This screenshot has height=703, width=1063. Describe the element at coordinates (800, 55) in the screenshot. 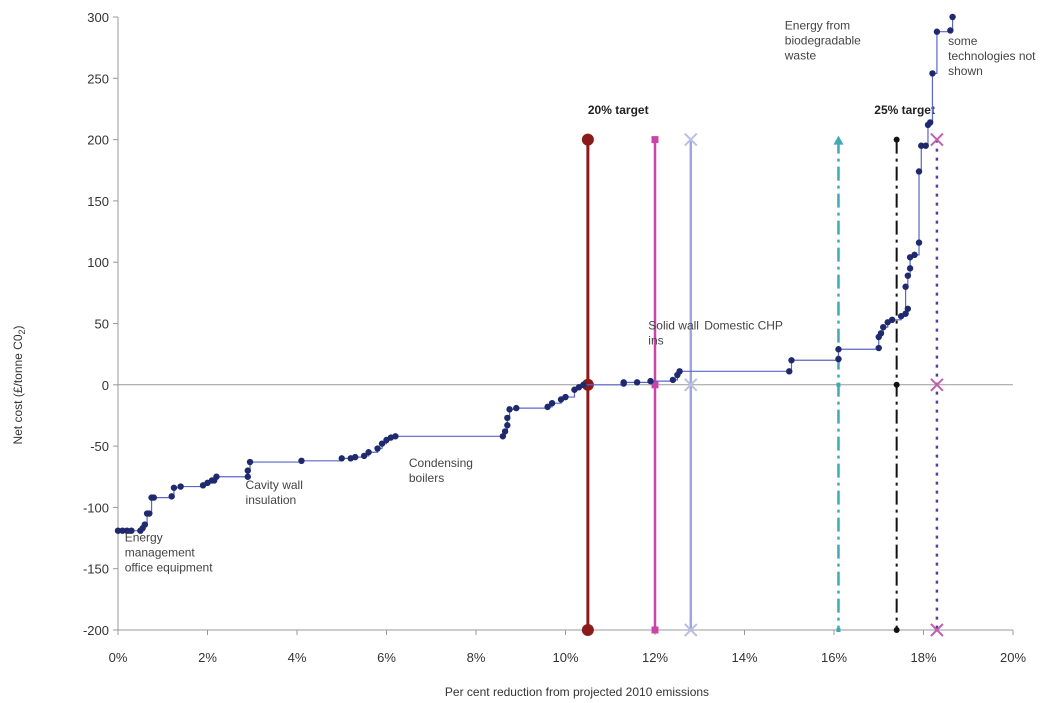

I see `annotation-line: waste` at that location.